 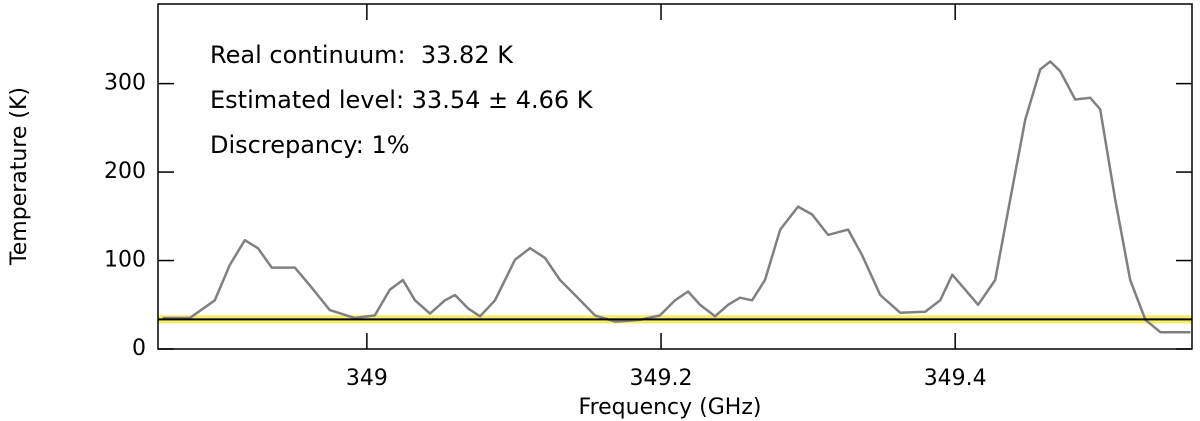 What do you see at coordinates (367, 378) in the screenshot?
I see `x-tick-label: 349` at bounding box center [367, 378].